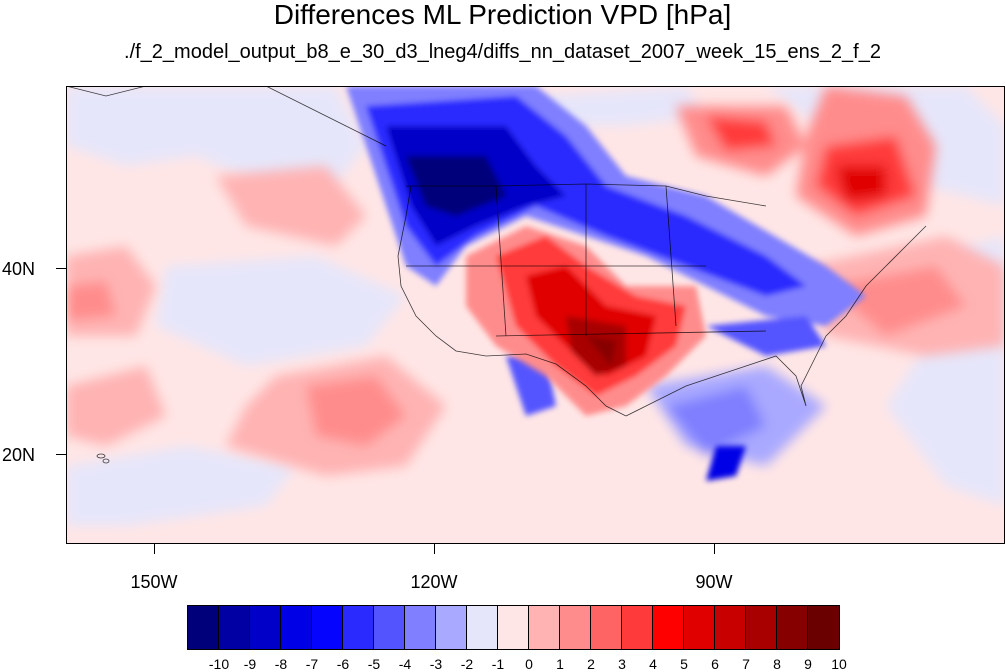 Image resolution: width=1005 pixels, height=672 pixels. Describe the element at coordinates (281, 664) in the screenshot. I see `colorbar-label: -8` at that location.